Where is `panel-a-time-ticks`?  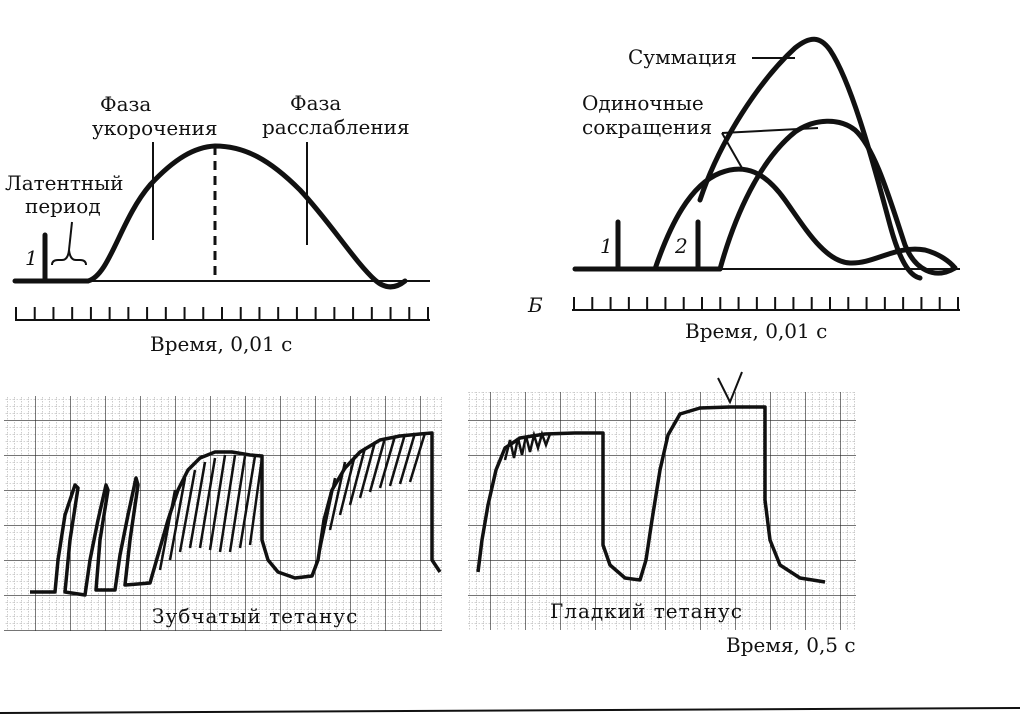
panel-a-time-ticks is located at coordinates (222, 313).